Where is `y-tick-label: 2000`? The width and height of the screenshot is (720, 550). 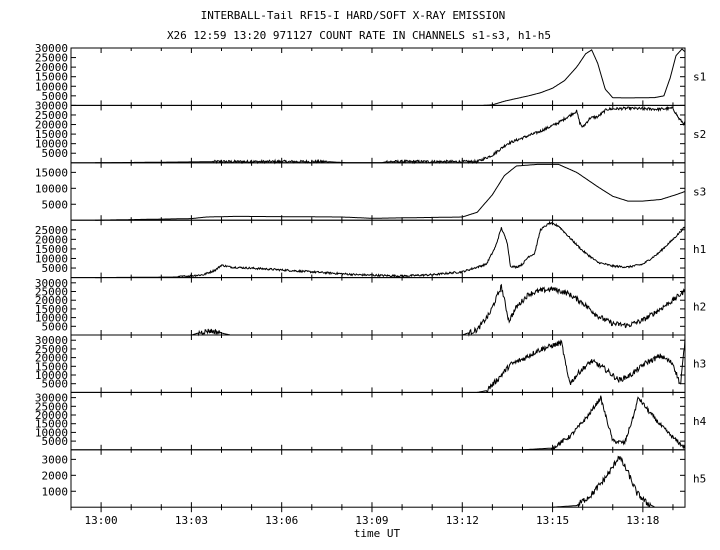
y-tick-label: 2000 is located at coordinates (55, 475).